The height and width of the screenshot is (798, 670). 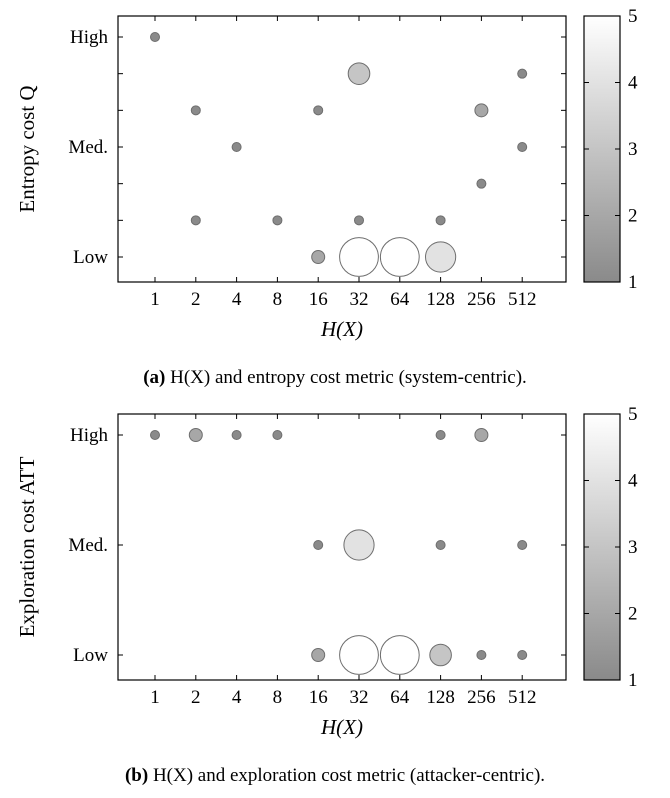 What do you see at coordinates (27, 546) in the screenshot?
I see `y-axis-label: Exploration cost ATT` at bounding box center [27, 546].